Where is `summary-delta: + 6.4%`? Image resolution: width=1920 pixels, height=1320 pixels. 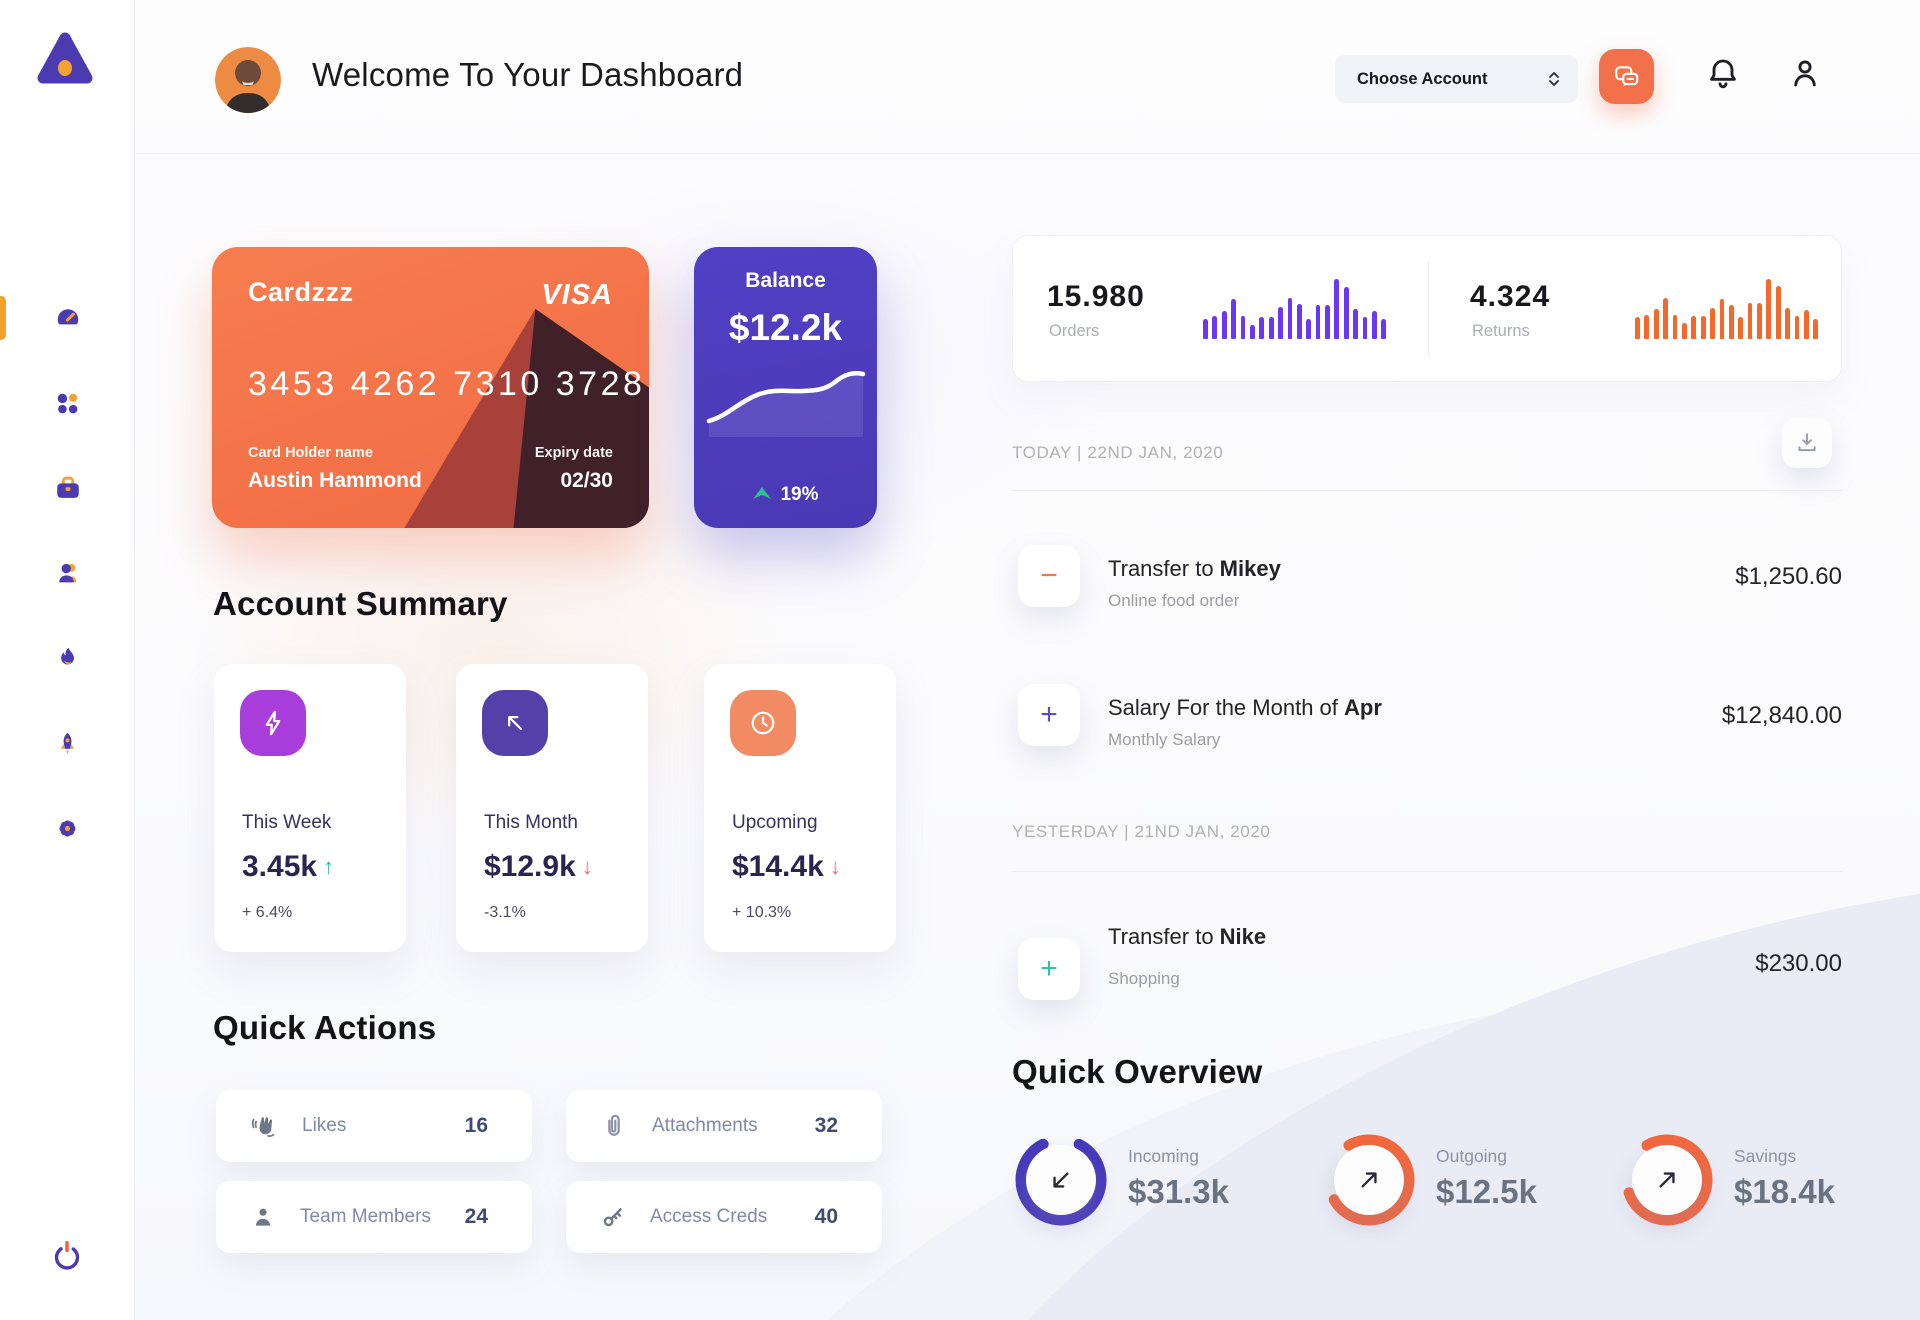
summary-delta: + 6.4% is located at coordinates (267, 912).